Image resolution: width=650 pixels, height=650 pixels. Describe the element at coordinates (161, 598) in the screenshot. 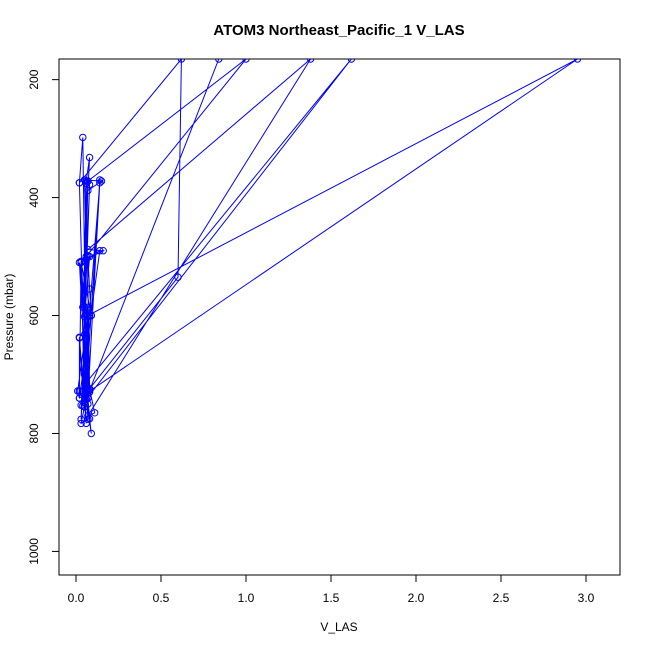

I see `x-tick-label: 0.5` at that location.